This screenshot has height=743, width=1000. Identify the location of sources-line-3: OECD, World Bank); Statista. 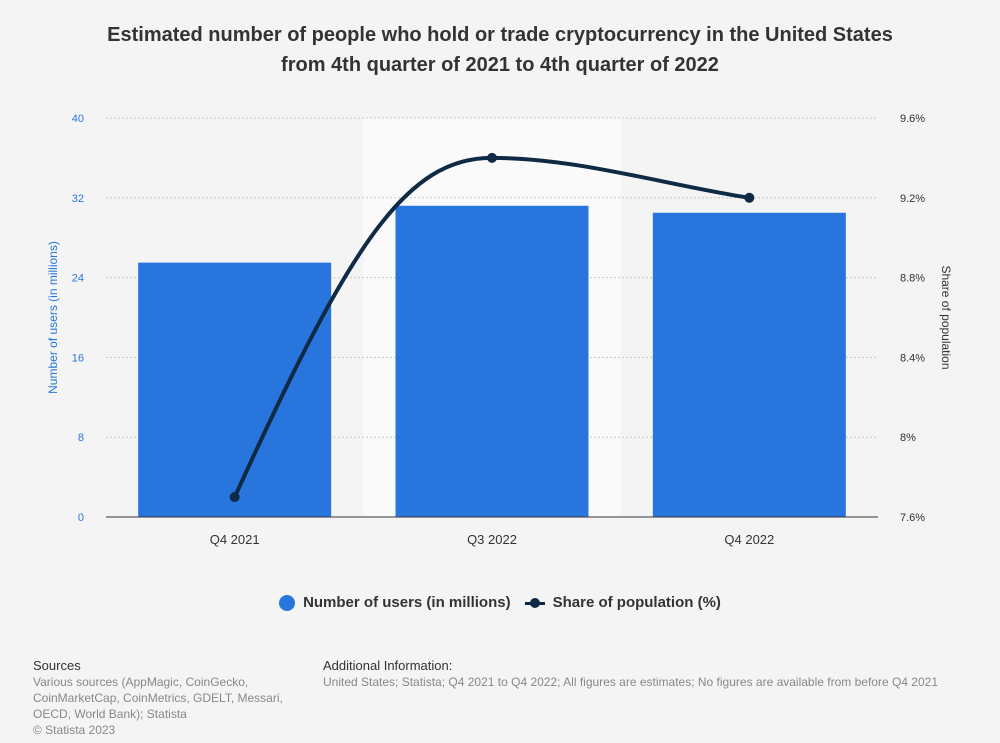
(110, 714).